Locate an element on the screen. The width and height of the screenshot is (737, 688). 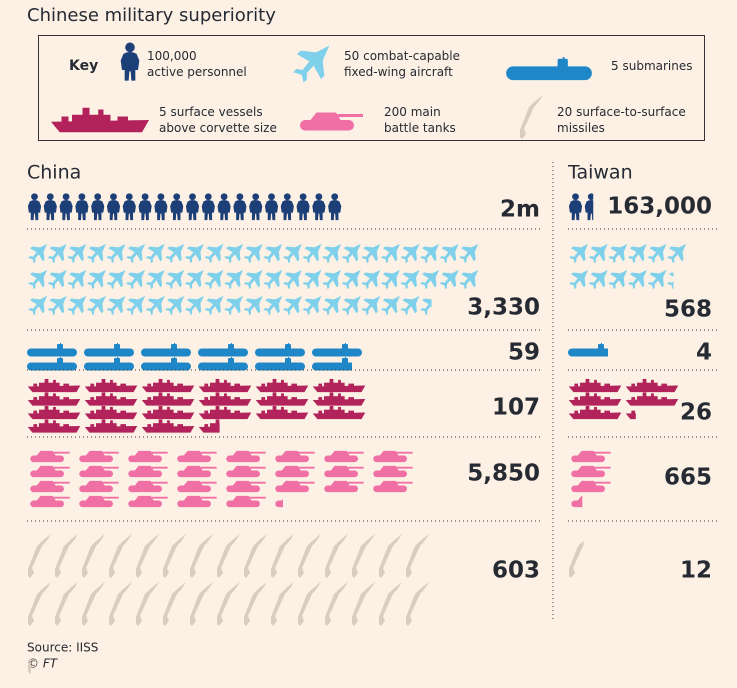
value-label: 107 is located at coordinates (516, 408).